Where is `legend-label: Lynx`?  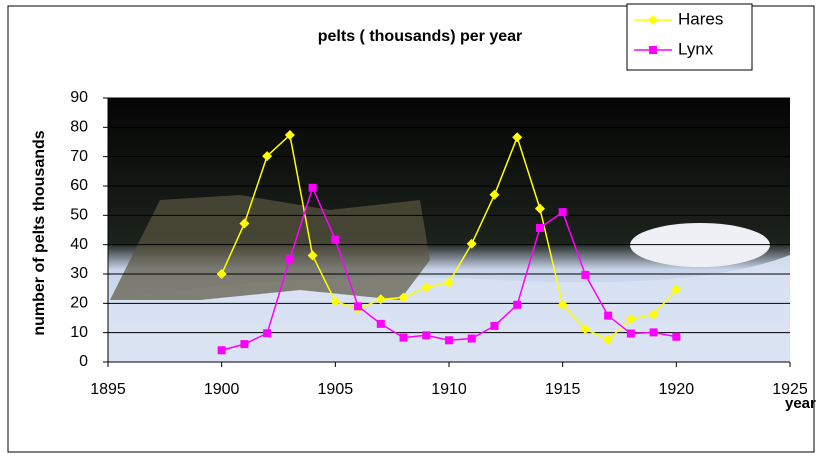
legend-label: Lynx is located at coordinates (696, 48).